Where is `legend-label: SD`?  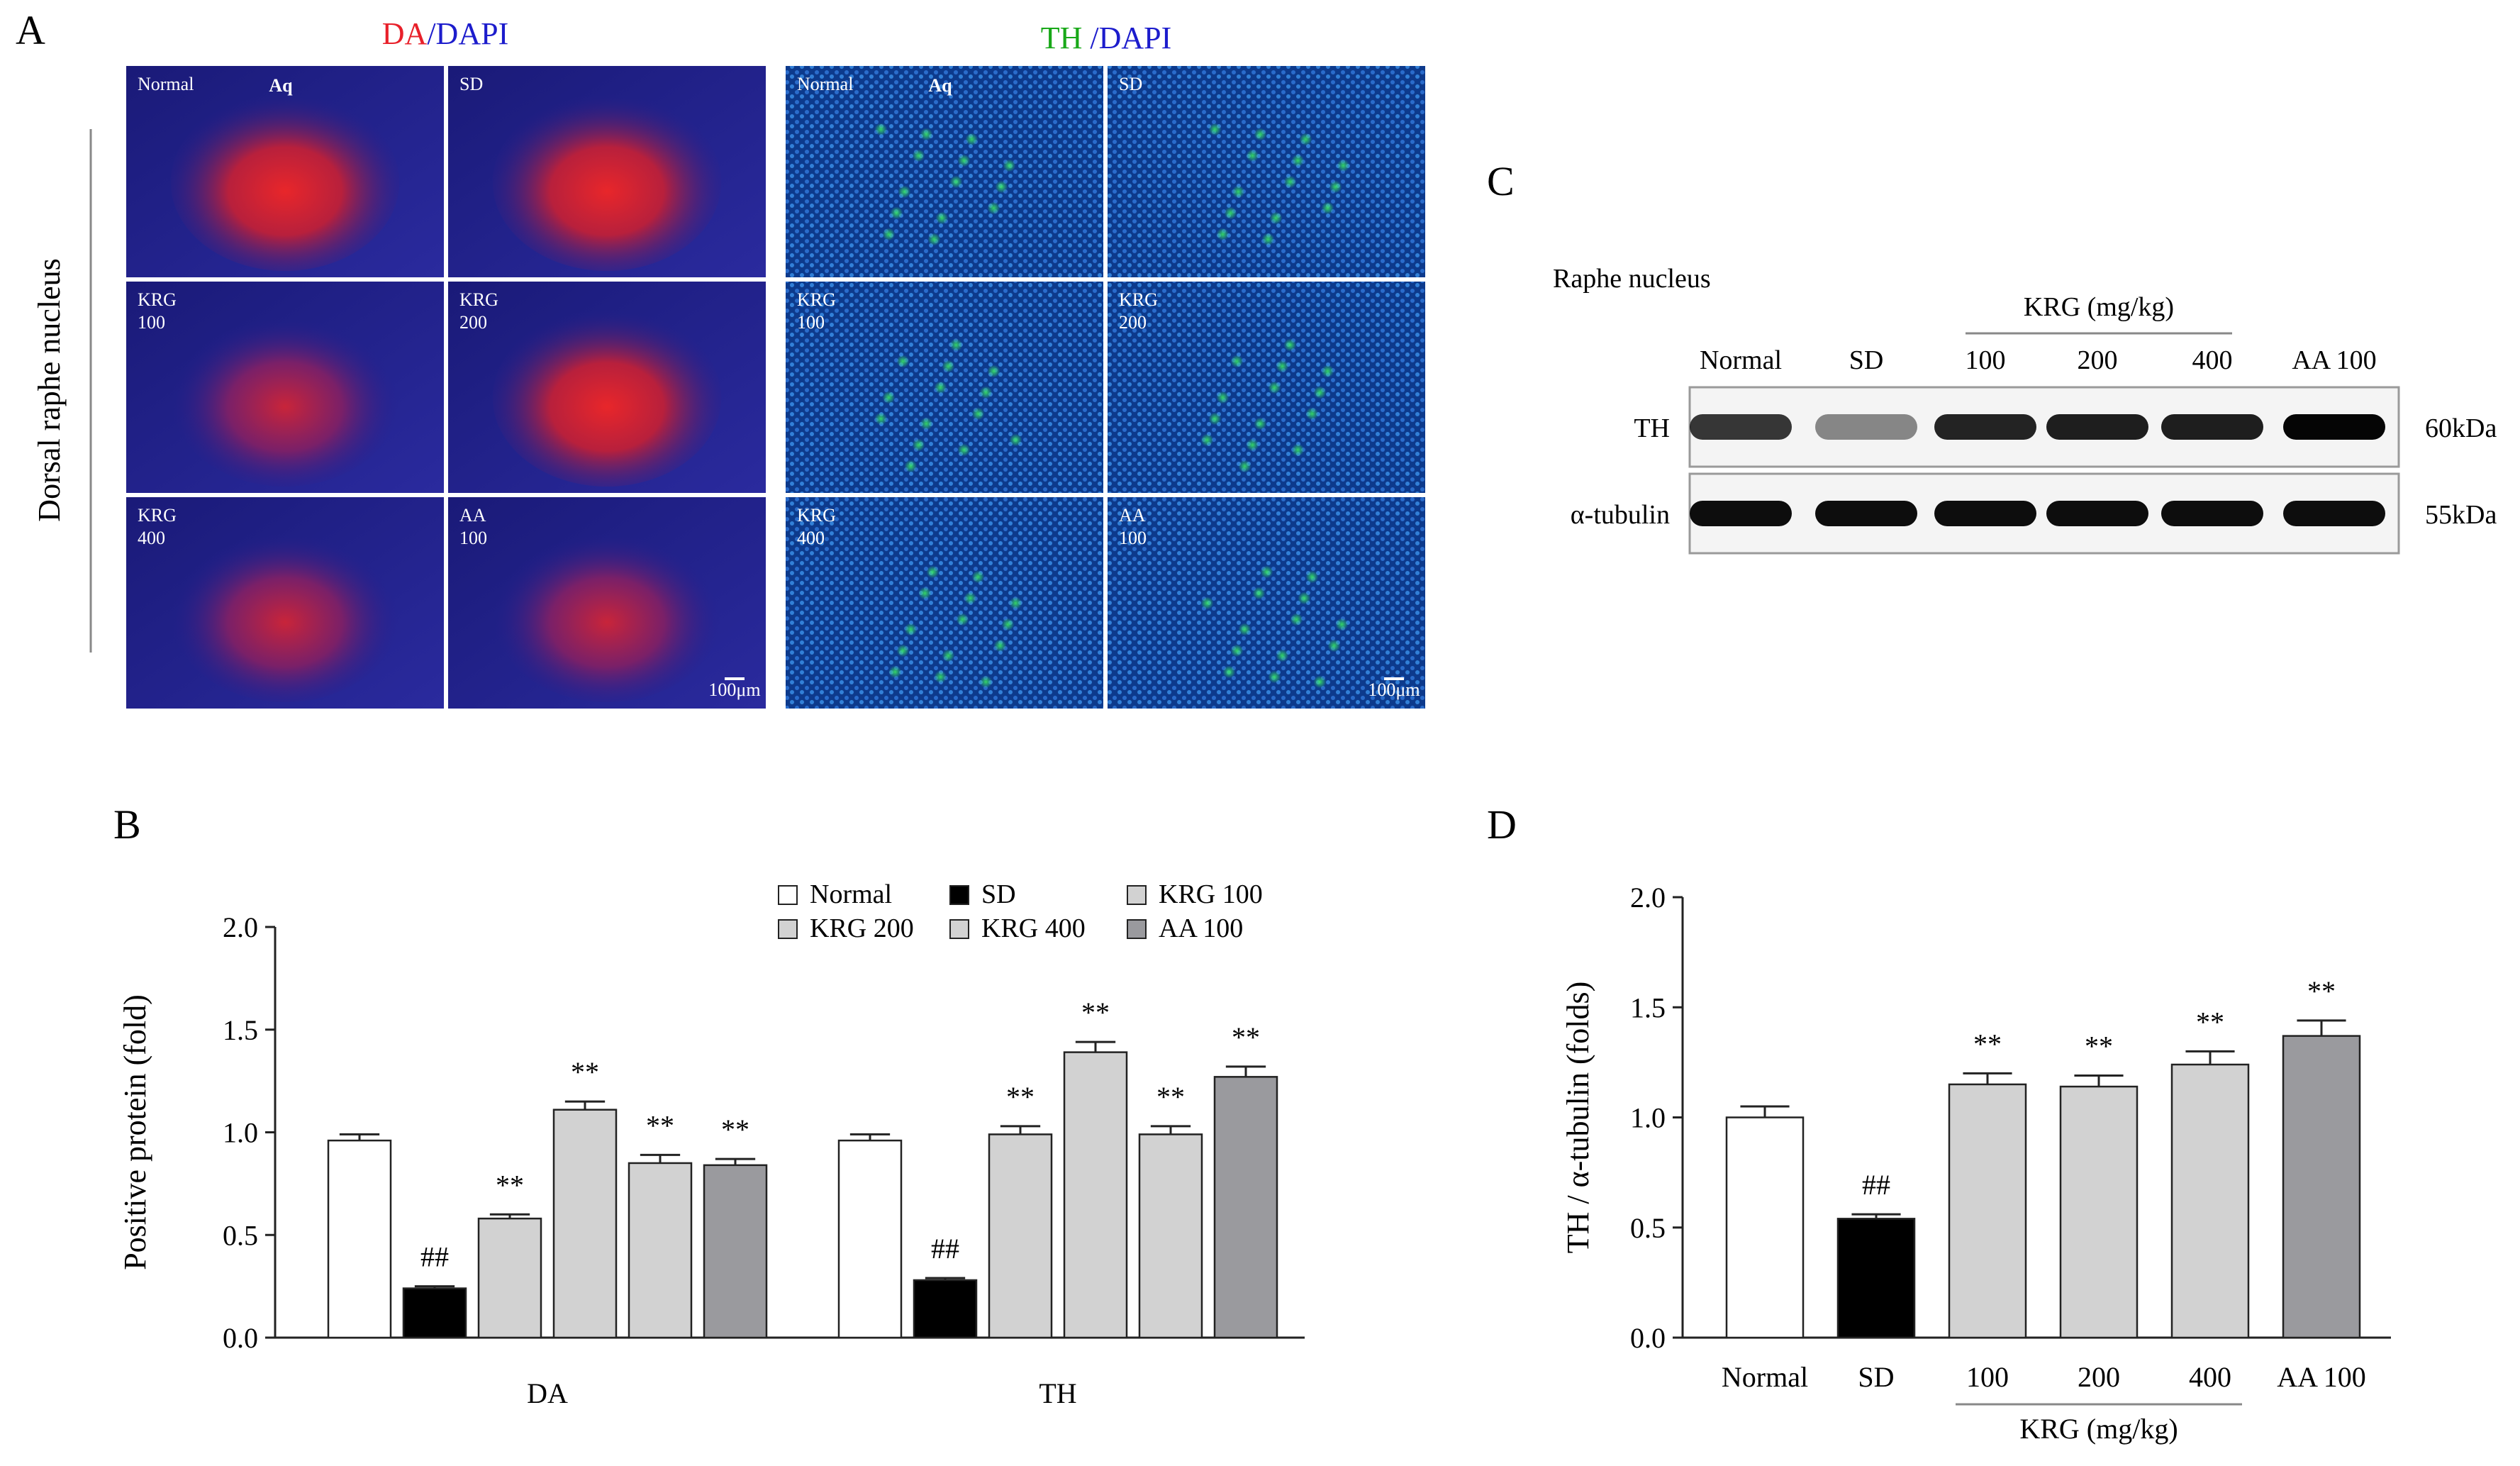
legend-label: SD is located at coordinates (998, 894).